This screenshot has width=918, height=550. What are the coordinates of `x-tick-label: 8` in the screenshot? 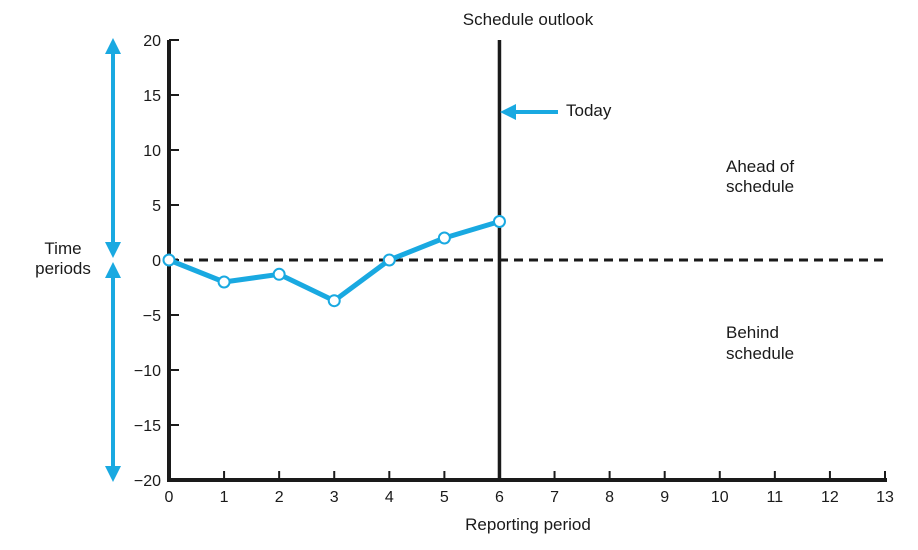 It's located at (609, 497).